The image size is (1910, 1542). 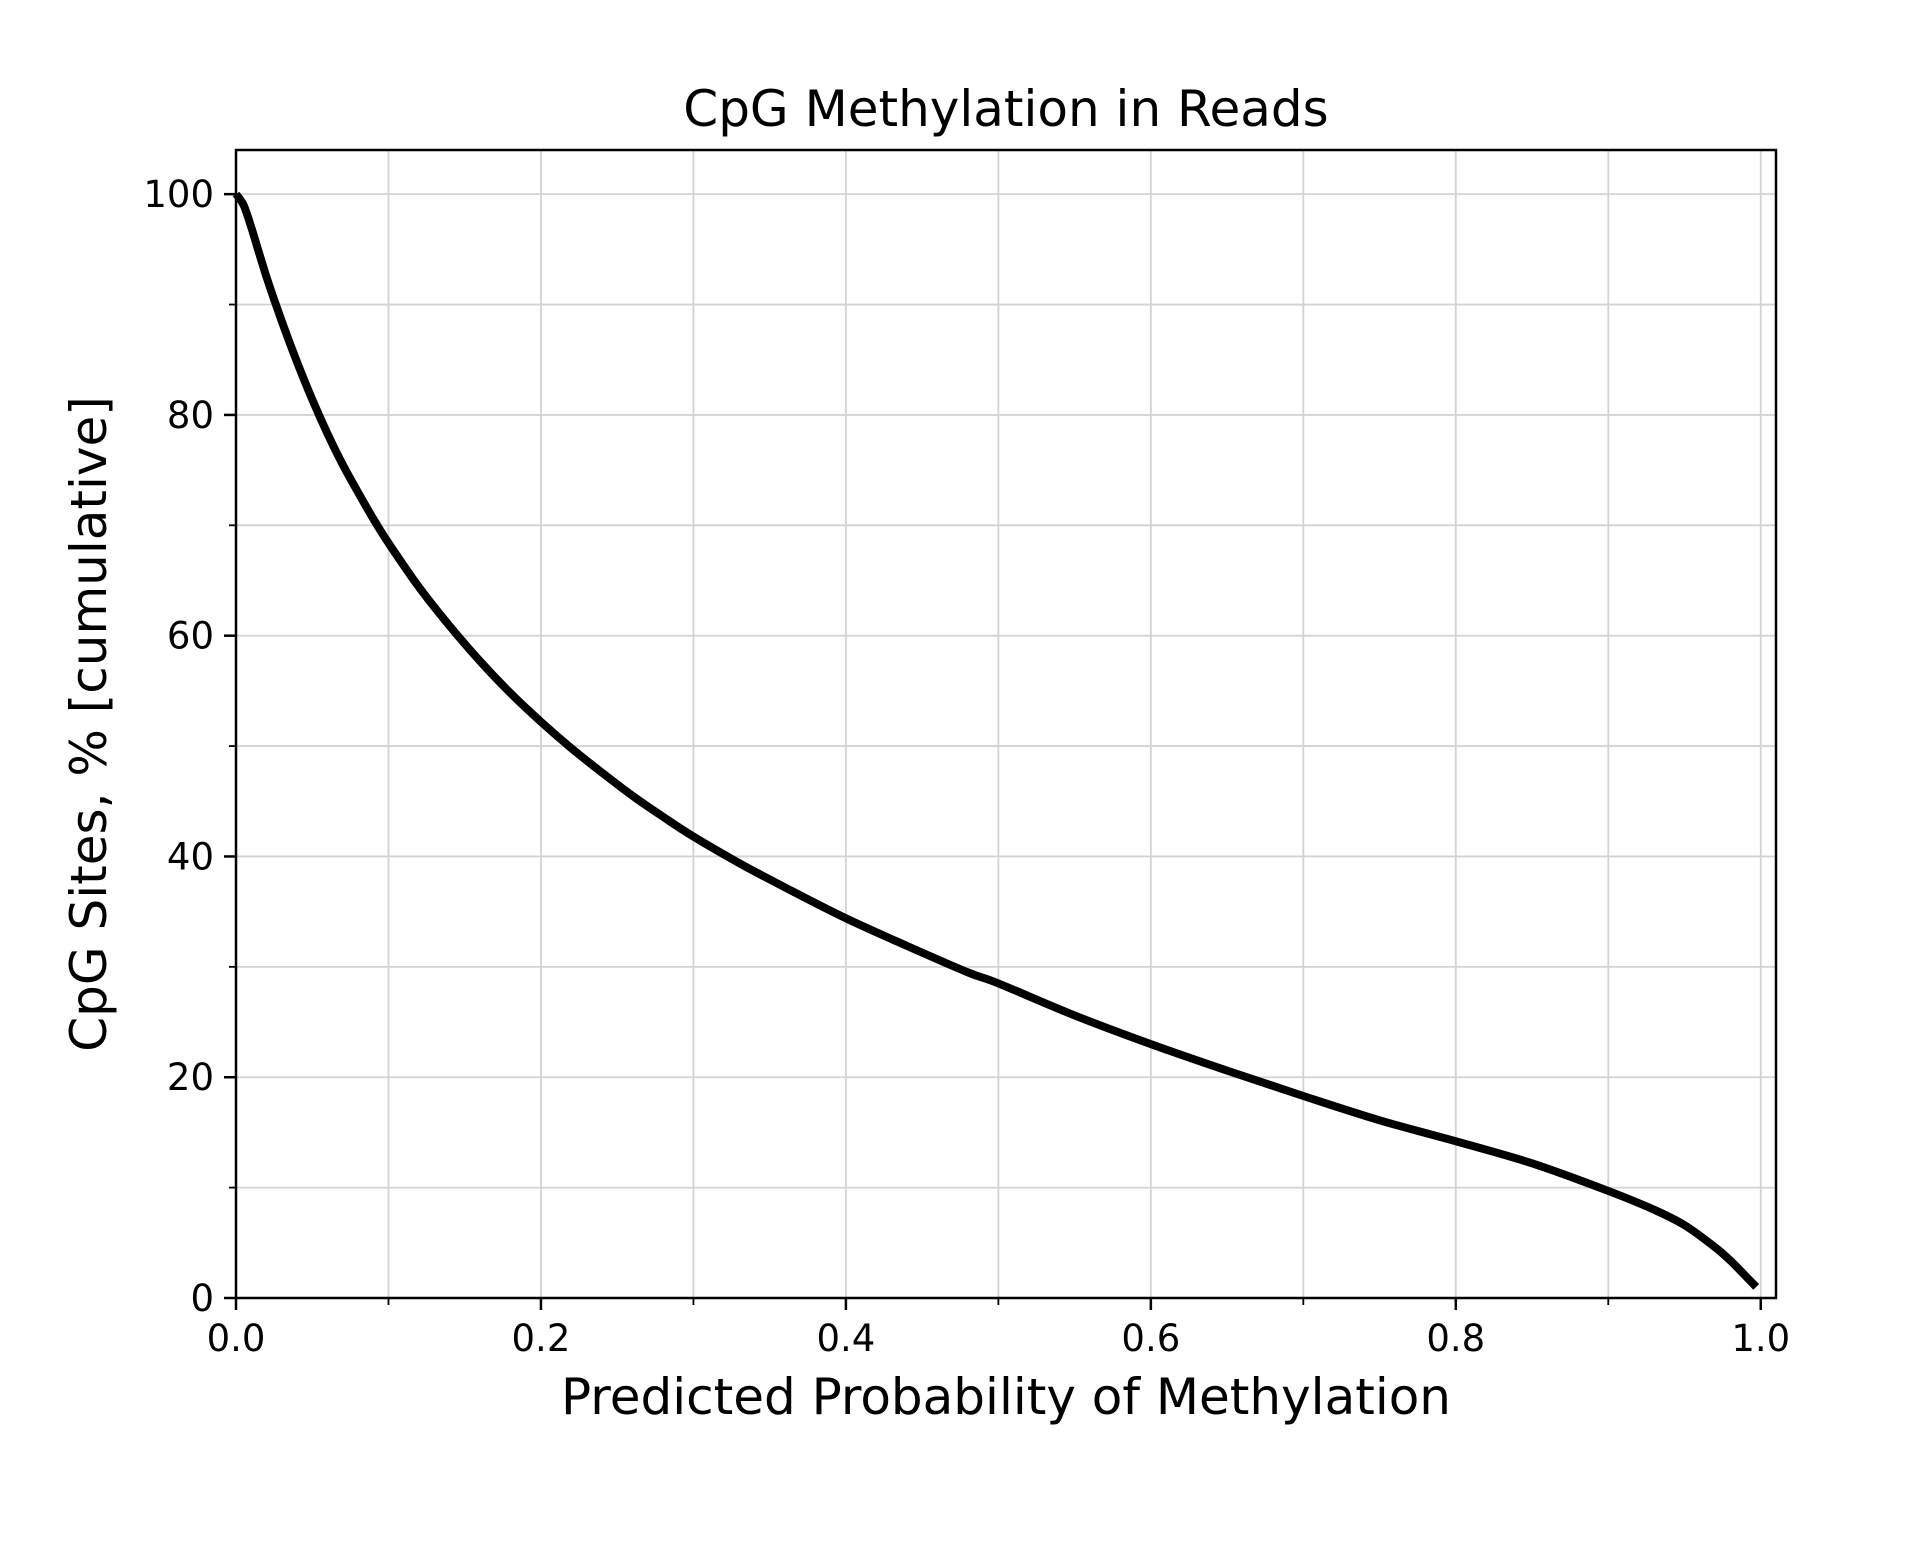 I want to click on x-tick-label: 0.4, so click(x=845, y=1338).